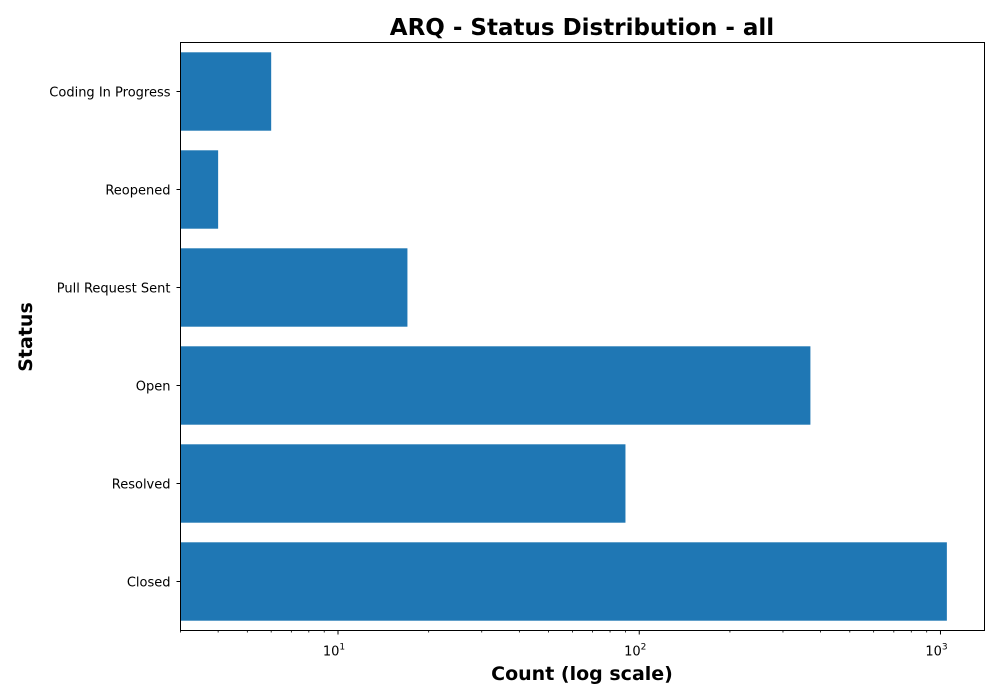  I want to click on bar-coding-in-progress, so click(226, 91).